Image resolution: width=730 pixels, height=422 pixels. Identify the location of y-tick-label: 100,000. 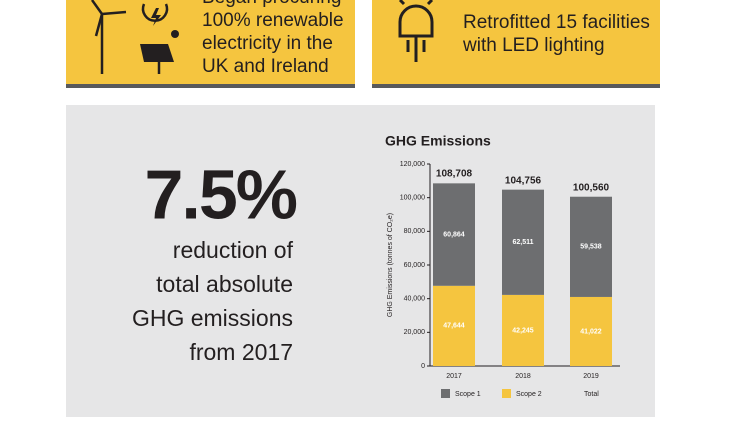
(412, 198).